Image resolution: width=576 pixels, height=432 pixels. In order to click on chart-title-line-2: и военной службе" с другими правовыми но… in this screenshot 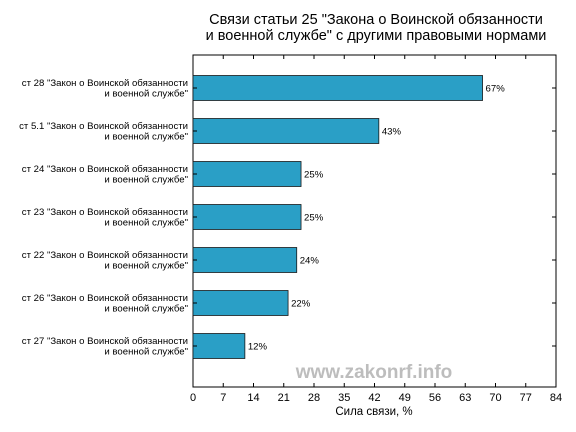, I will do `click(376, 36)`.